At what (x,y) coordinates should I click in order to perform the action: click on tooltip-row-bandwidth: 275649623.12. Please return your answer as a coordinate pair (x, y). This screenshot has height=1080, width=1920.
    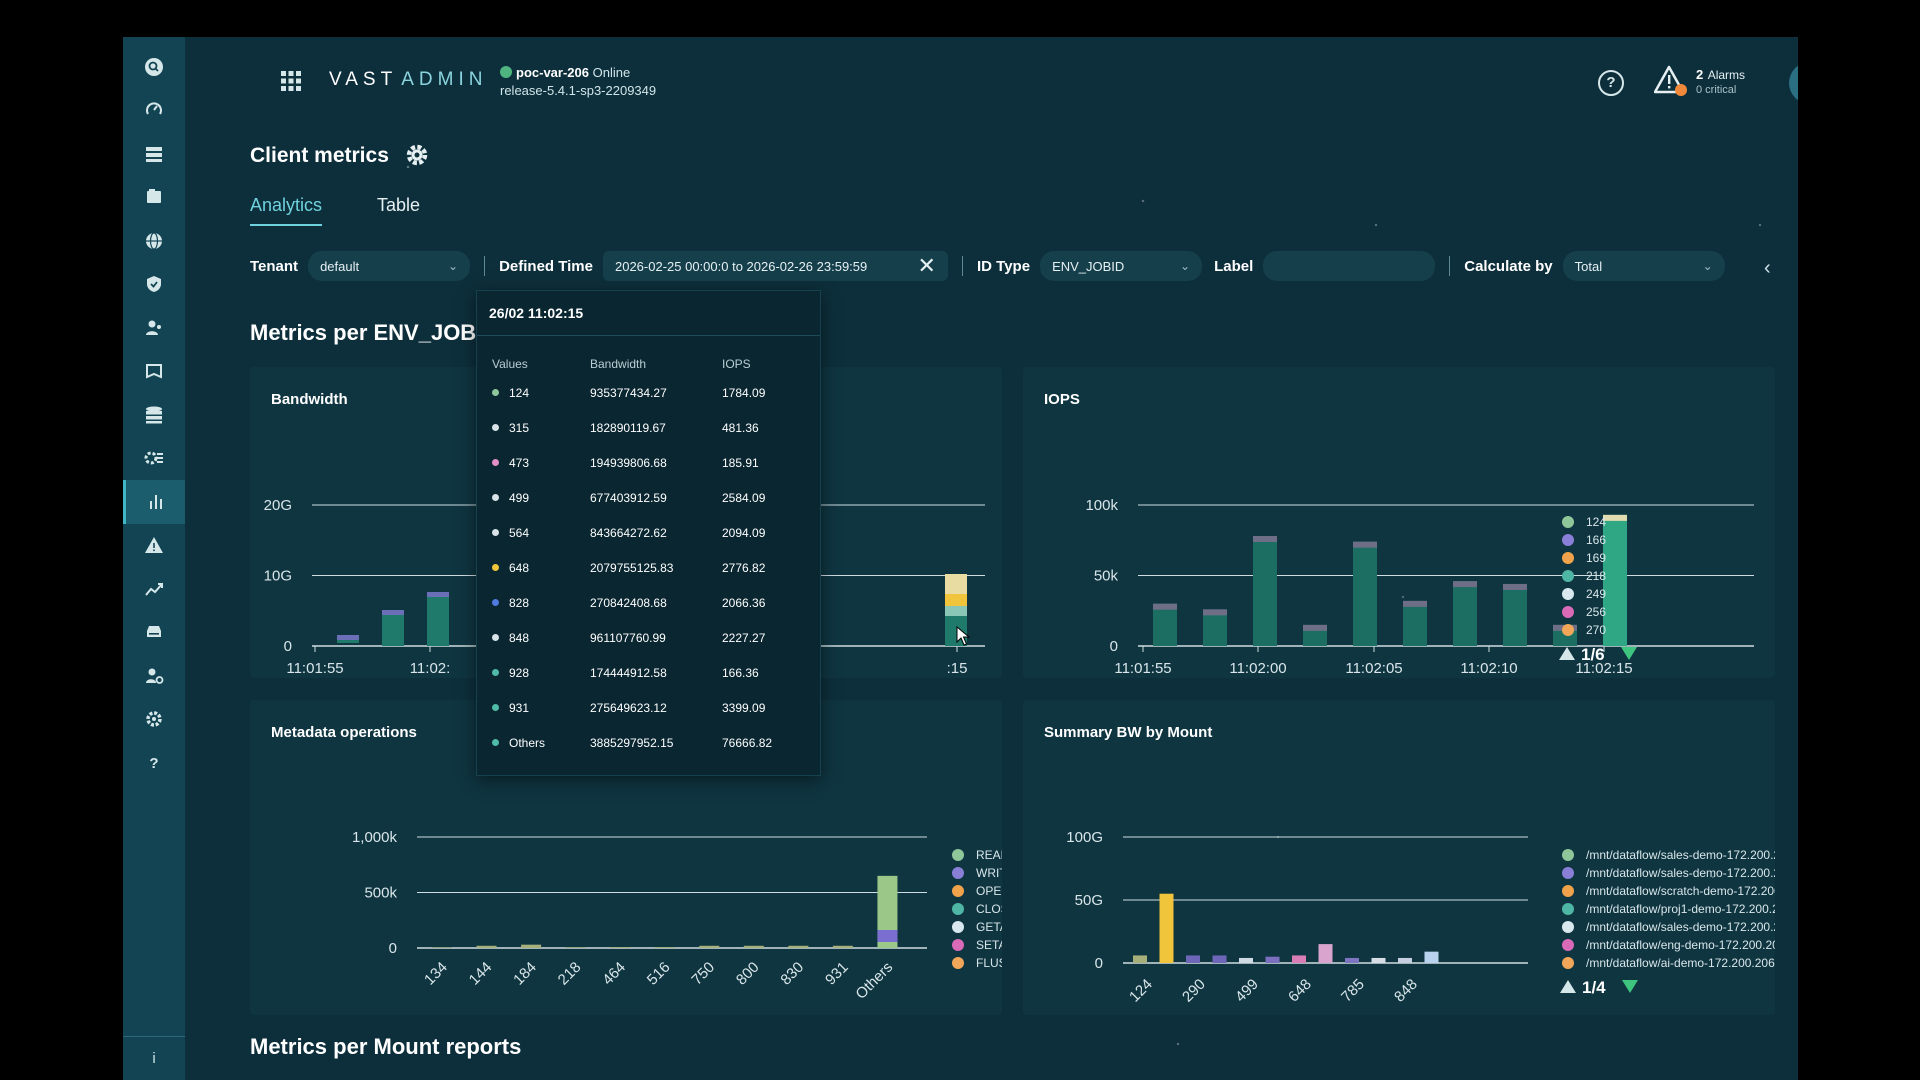
    Looking at the image, I should click on (628, 708).